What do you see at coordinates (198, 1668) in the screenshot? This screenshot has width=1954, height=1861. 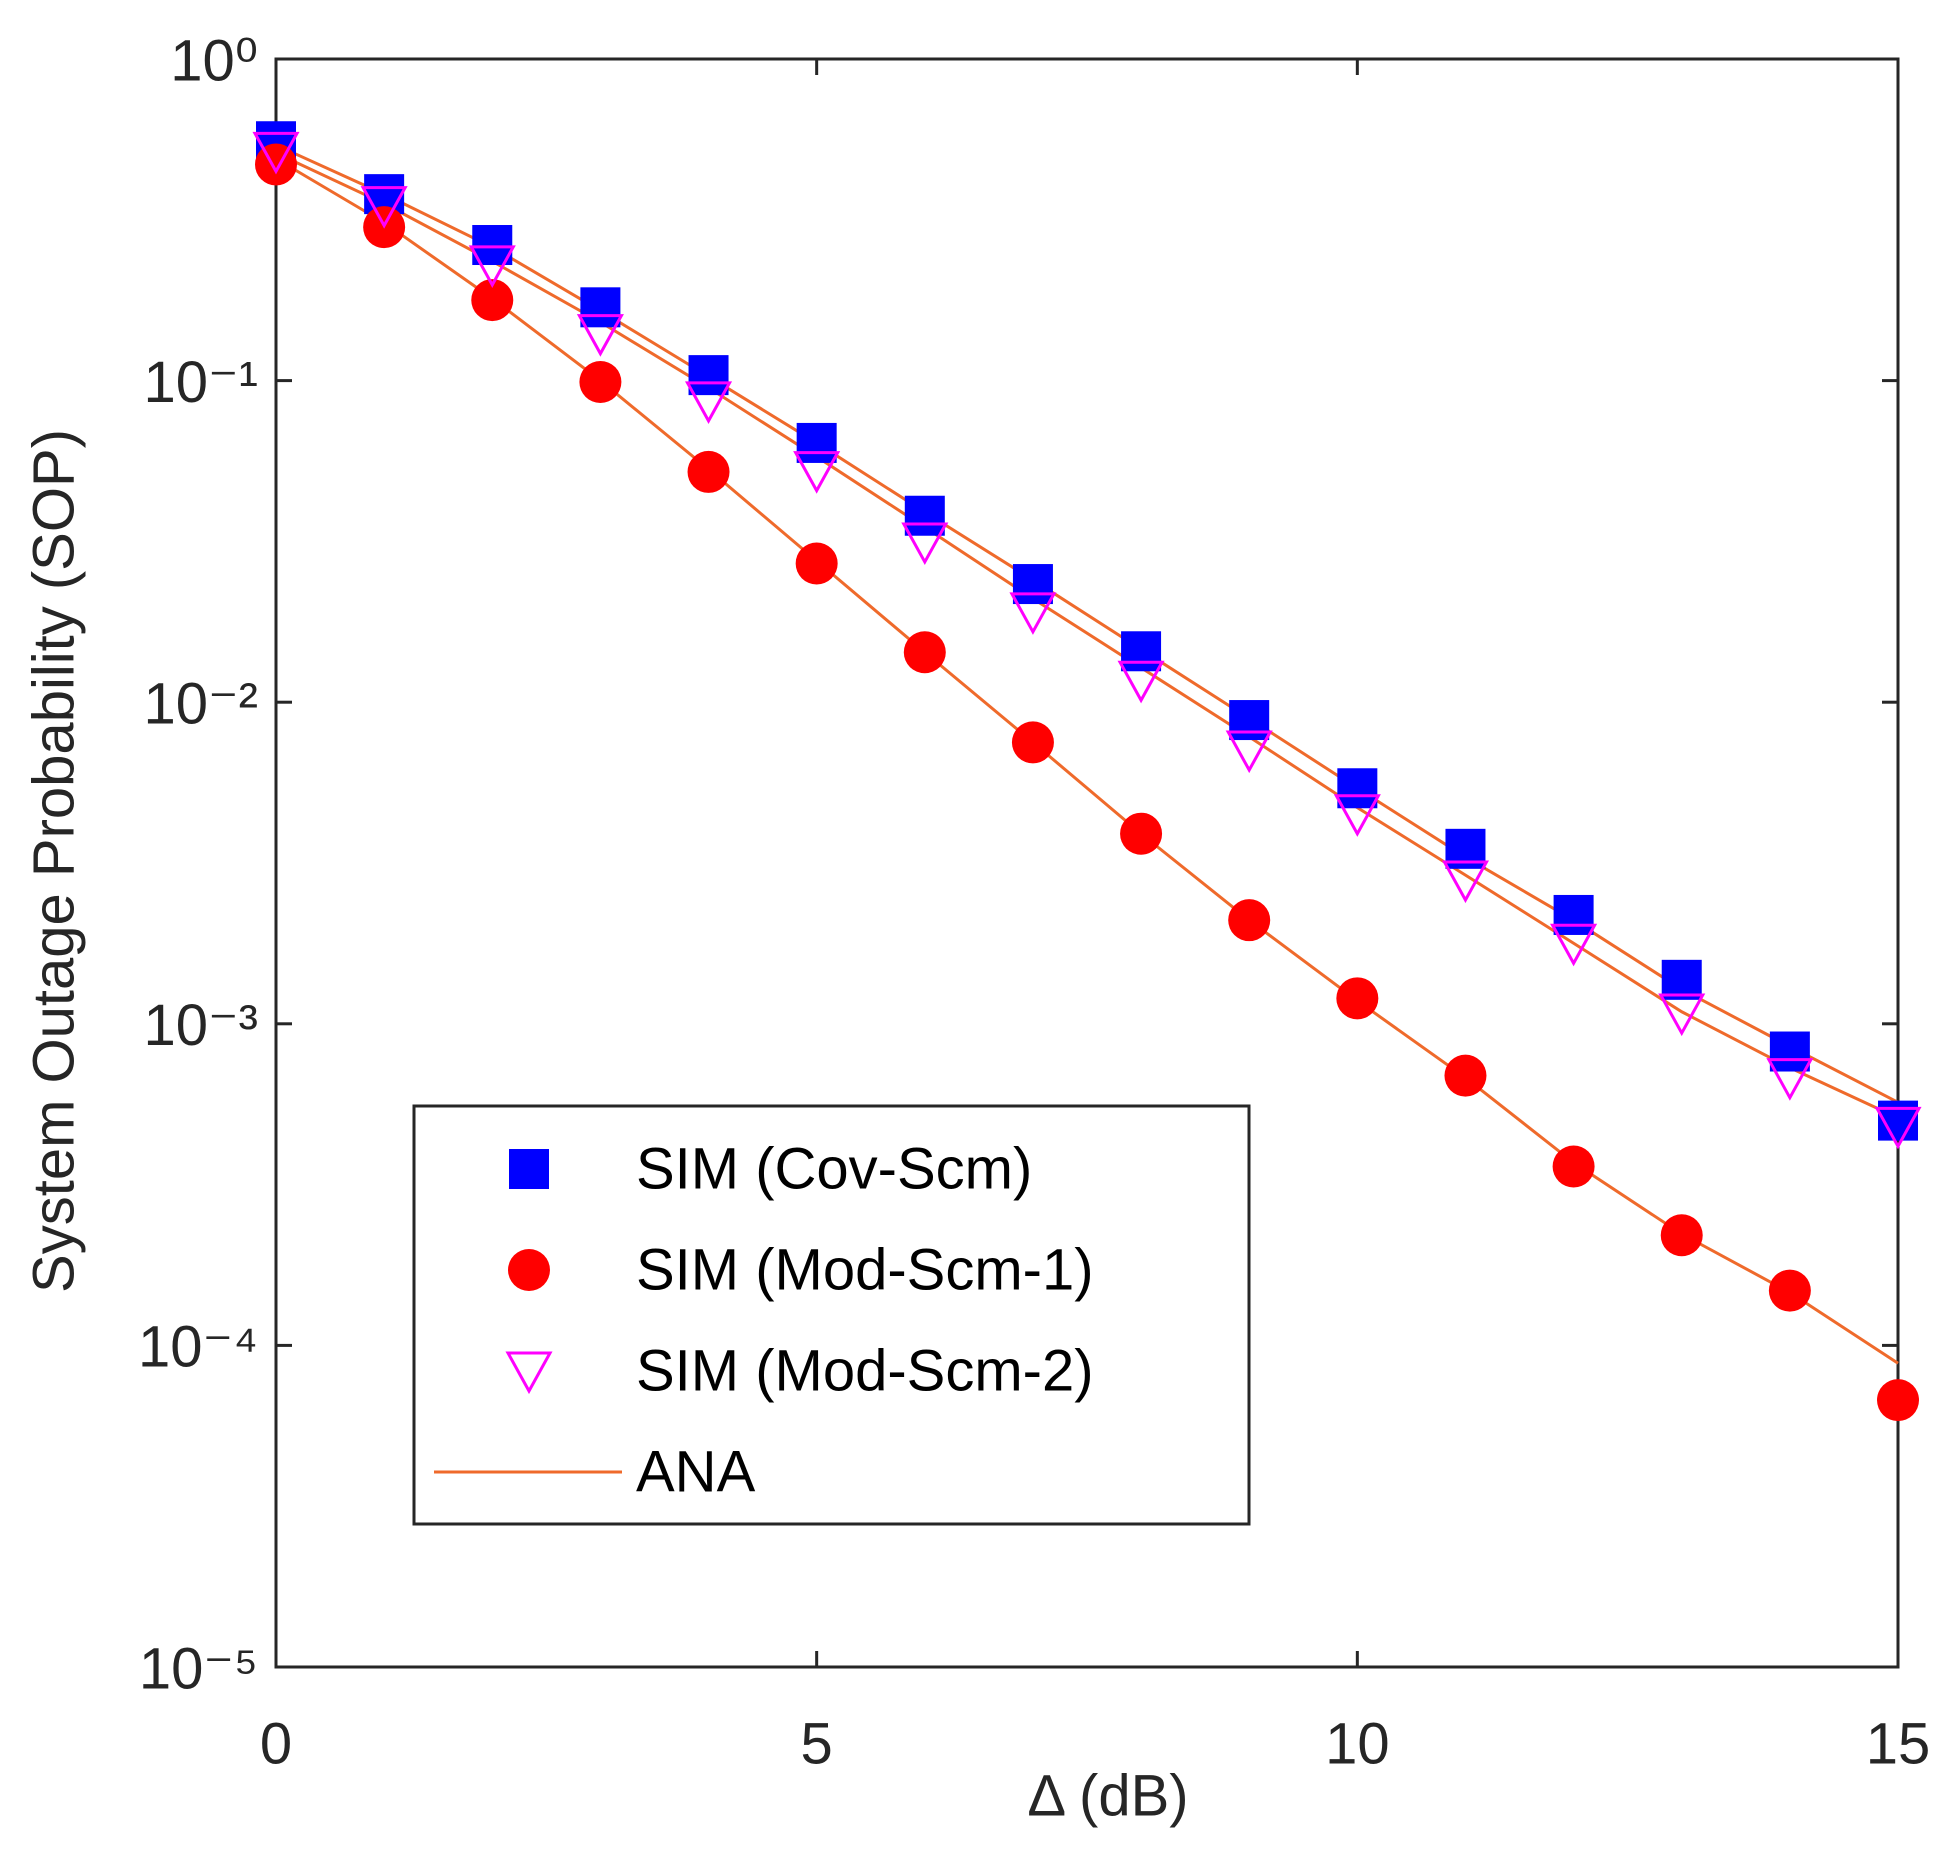 I see `y-tick-label: 10⁻⁵` at bounding box center [198, 1668].